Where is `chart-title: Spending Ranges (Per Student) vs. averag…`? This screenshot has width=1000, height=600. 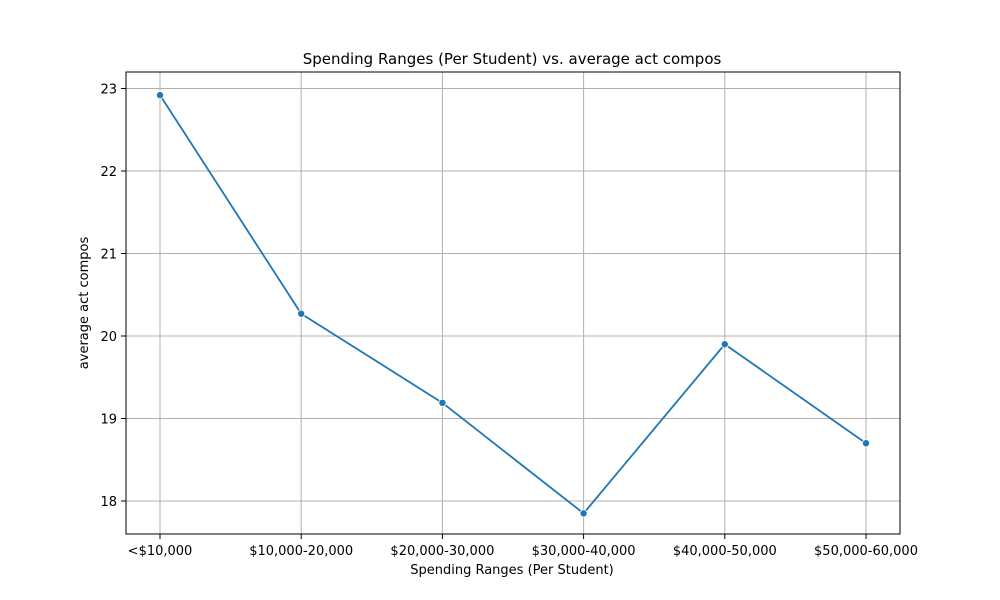
chart-title: Spending Ranges (Per Student) vs. averag… is located at coordinates (512, 59).